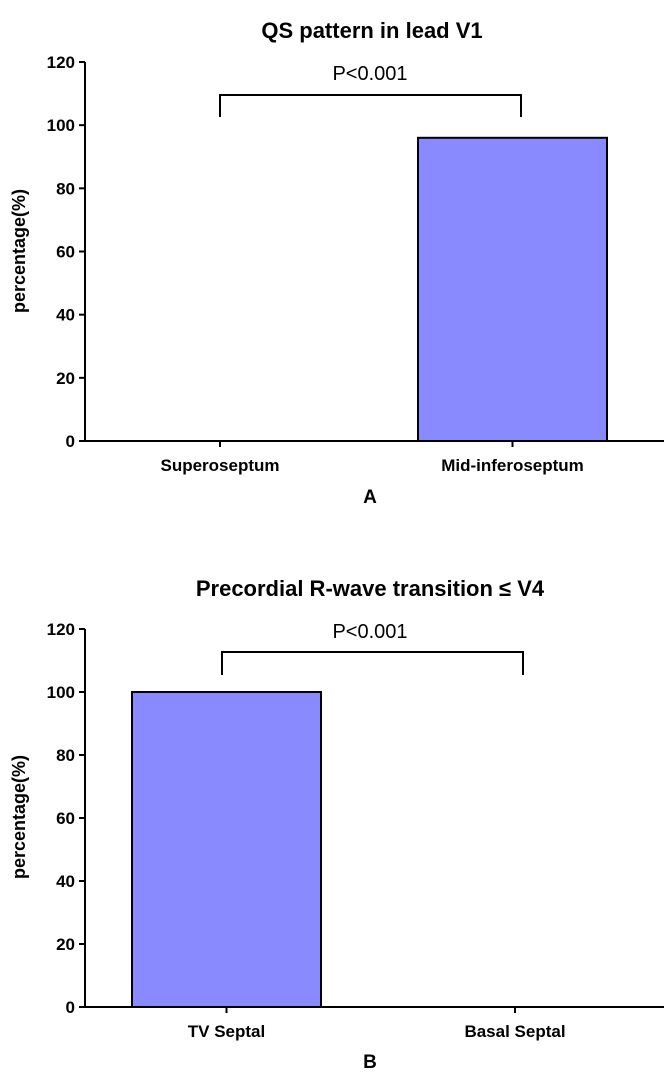 Image resolution: width=664 pixels, height=1079 pixels. Describe the element at coordinates (370, 588) in the screenshot. I see `chart-title: Precordial R-wave transition ≤ V4` at that location.